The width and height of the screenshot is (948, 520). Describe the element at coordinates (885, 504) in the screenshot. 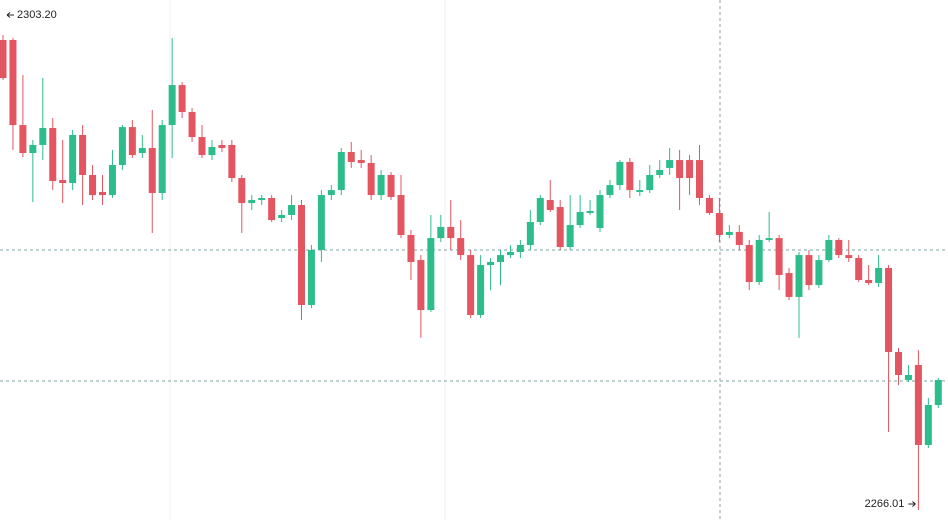

I see `min-label: 2266.01` at that location.